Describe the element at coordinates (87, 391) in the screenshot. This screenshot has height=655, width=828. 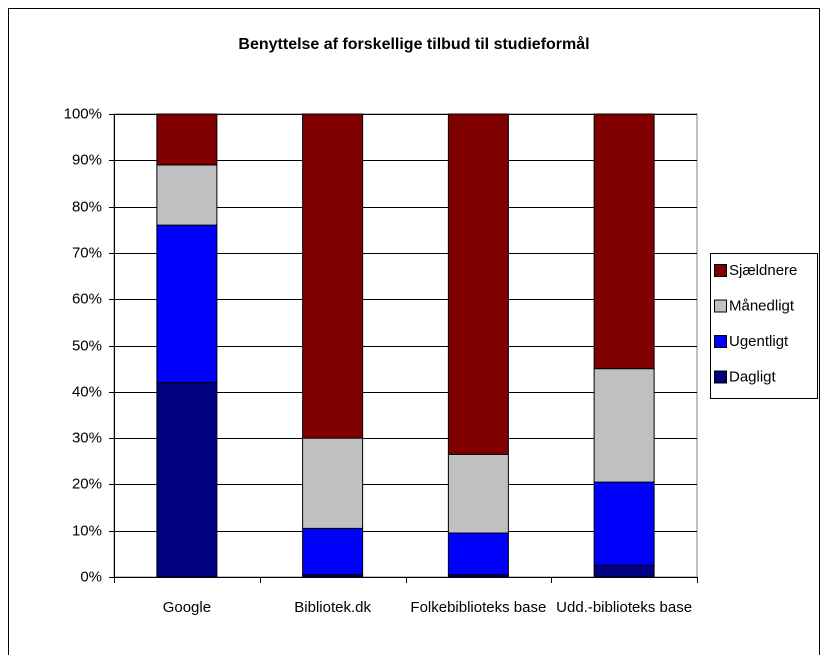
I see `y-tick-label: 40%` at that location.